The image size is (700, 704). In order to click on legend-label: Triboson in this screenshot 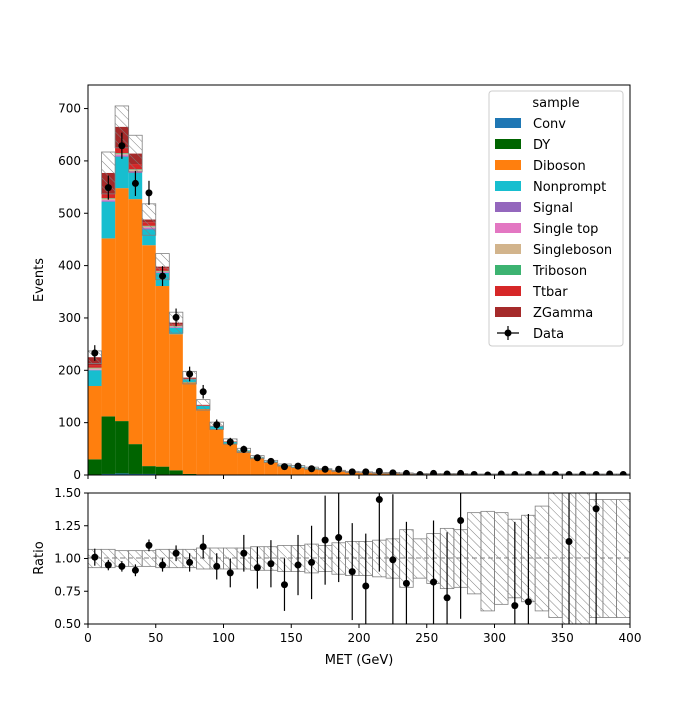, I will do `click(559, 271)`.